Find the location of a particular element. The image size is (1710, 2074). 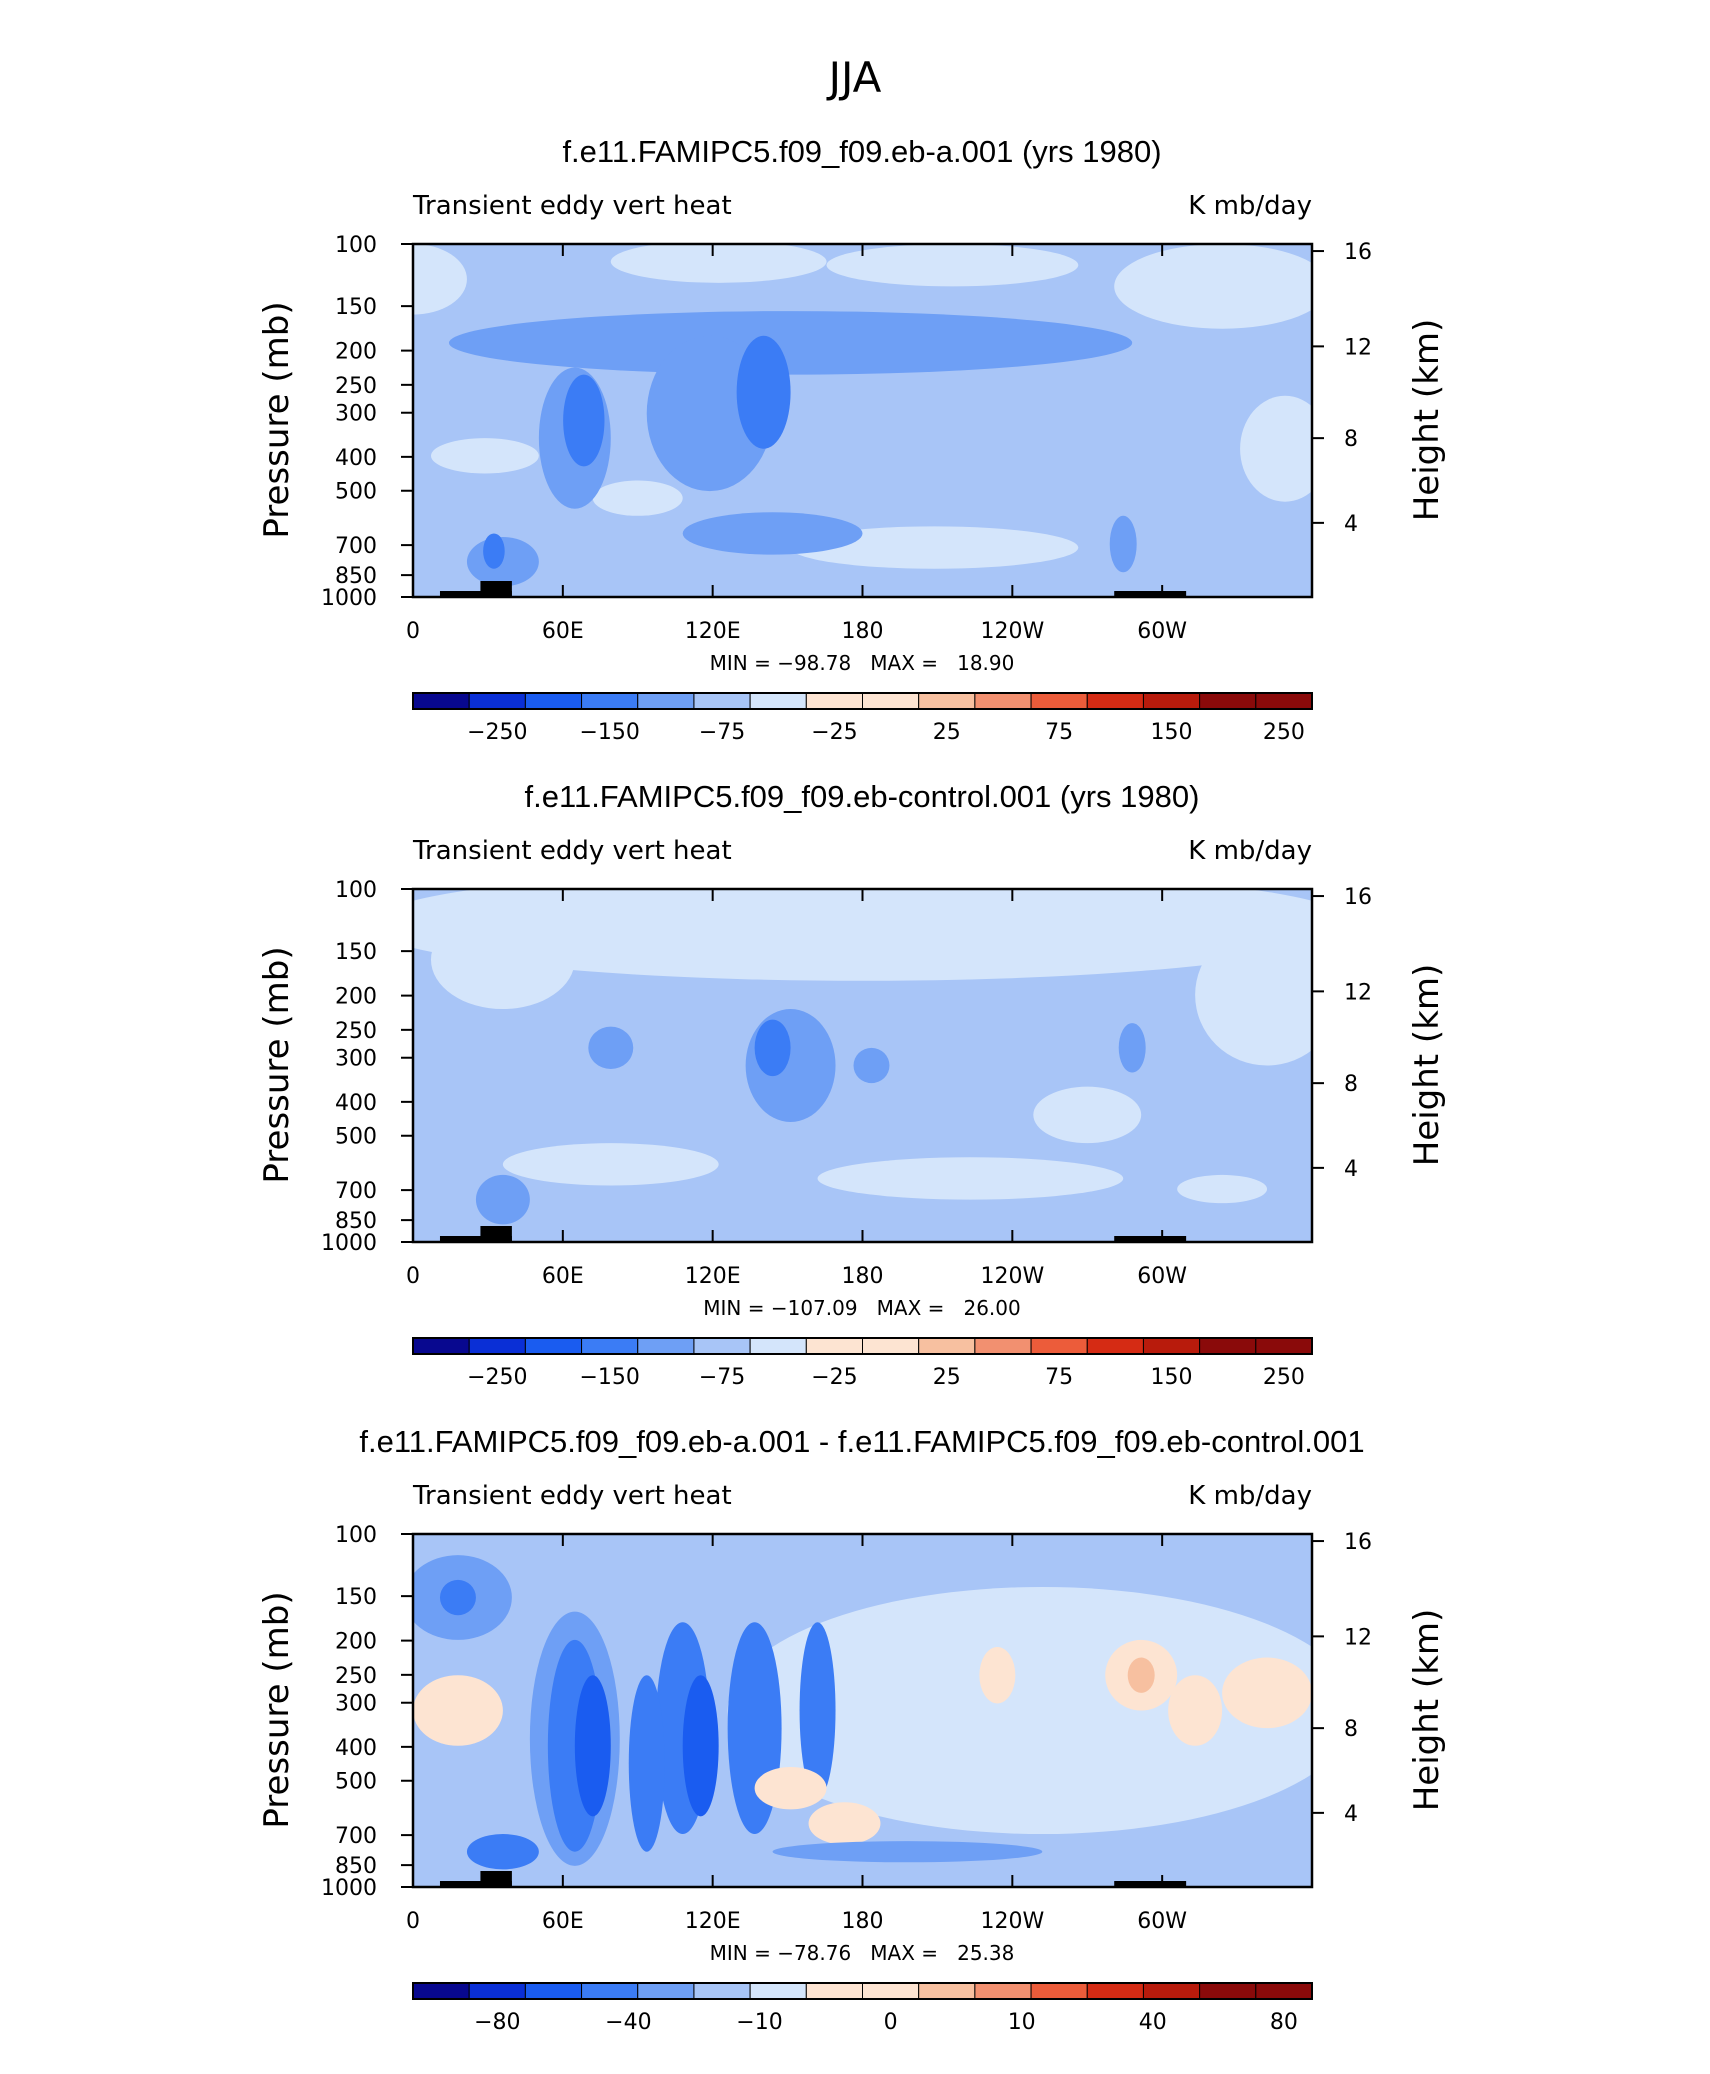

colorbar-label: −150 is located at coordinates (609, 732).